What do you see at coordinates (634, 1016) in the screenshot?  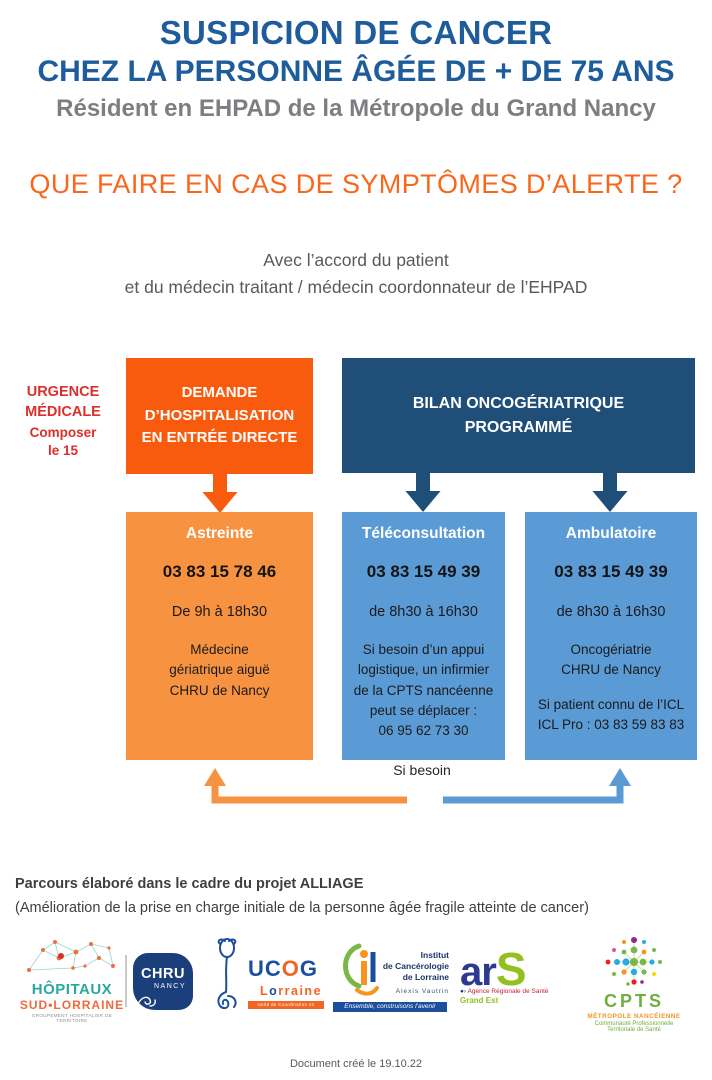 I see `cpts-metropole-line: MÉTROPOLE NANCÉIENNE` at bounding box center [634, 1016].